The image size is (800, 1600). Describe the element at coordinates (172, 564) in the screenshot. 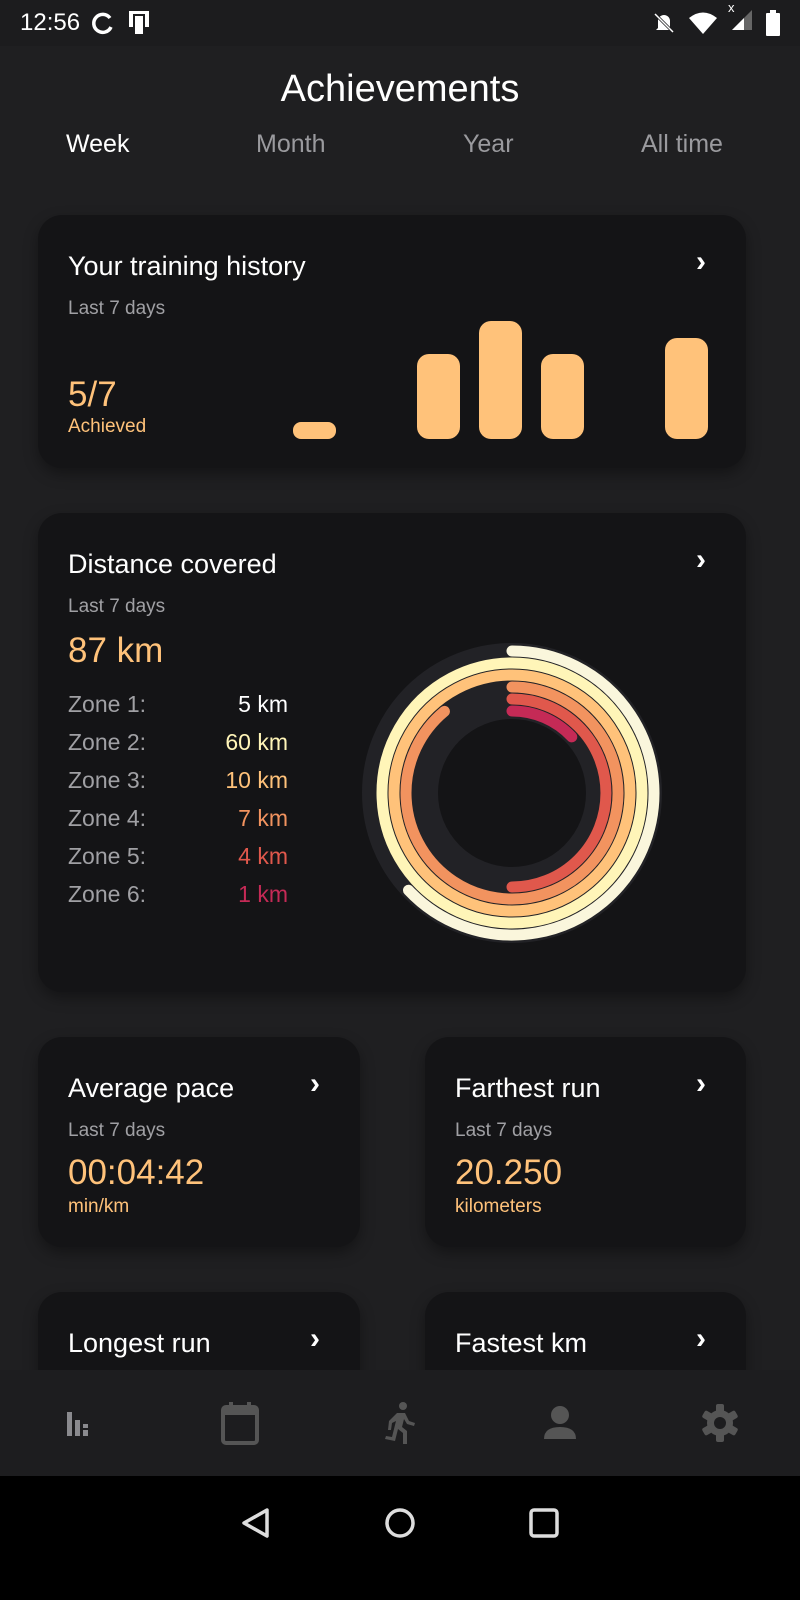

I see `card-title: Distance covered` at that location.